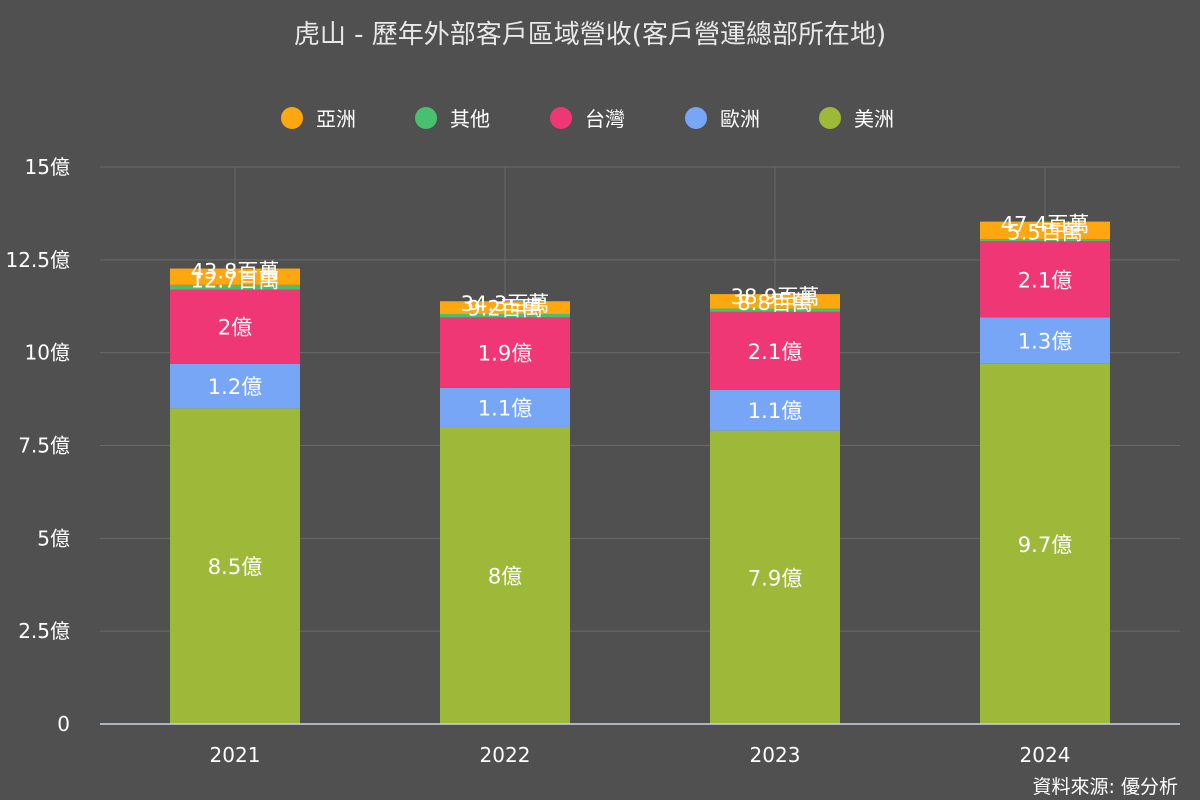 This screenshot has width=1200, height=800. I want to click on y-tick-label: 12.5億, so click(37, 260).